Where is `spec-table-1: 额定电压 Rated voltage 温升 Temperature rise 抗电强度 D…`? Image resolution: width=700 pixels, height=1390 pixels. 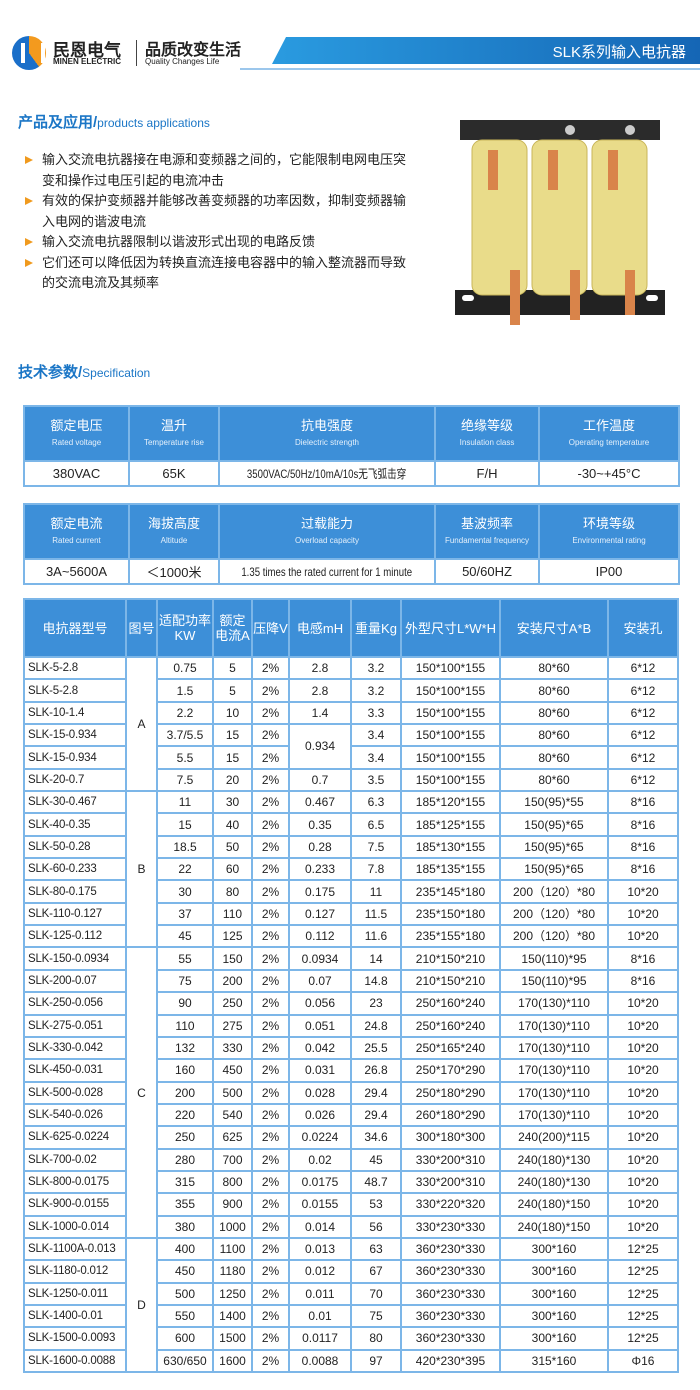
spec-table-1: 额定电压 Rated voltage 温升 Temperature rise 抗电强度 D… is located at coordinates (351, 446).